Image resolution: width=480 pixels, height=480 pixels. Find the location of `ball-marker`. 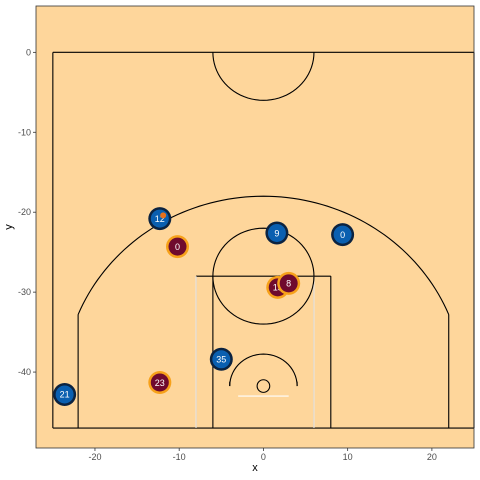

ball-marker is located at coordinates (163, 215).